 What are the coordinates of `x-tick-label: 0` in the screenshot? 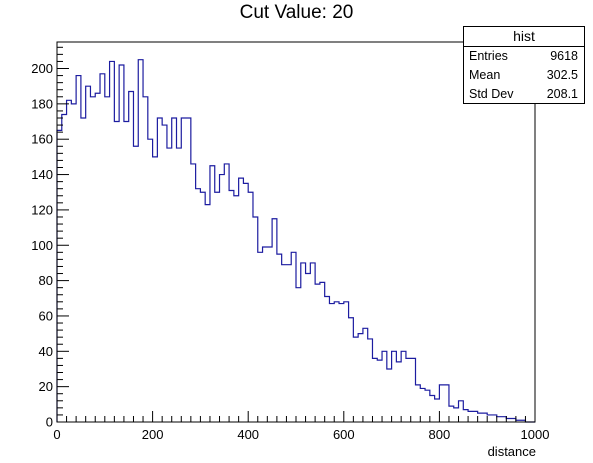 It's located at (56, 434).